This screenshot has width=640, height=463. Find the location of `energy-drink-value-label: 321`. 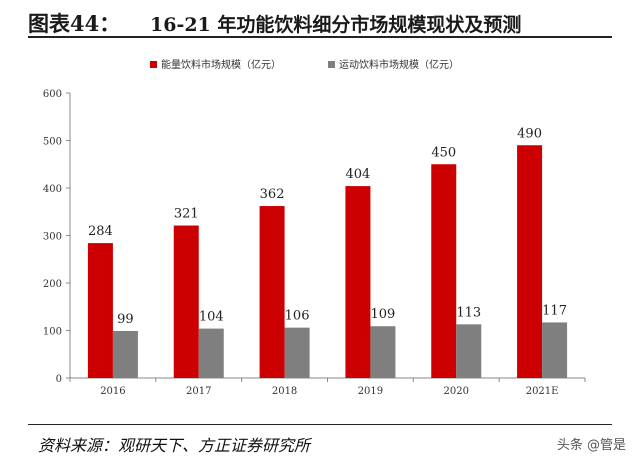

energy-drink-value-label: 321 is located at coordinates (186, 214).